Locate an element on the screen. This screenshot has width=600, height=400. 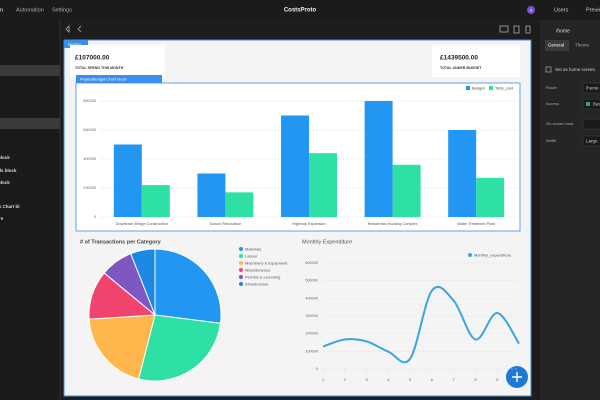
y-tick-label: 100000 is located at coordinates (311, 351).